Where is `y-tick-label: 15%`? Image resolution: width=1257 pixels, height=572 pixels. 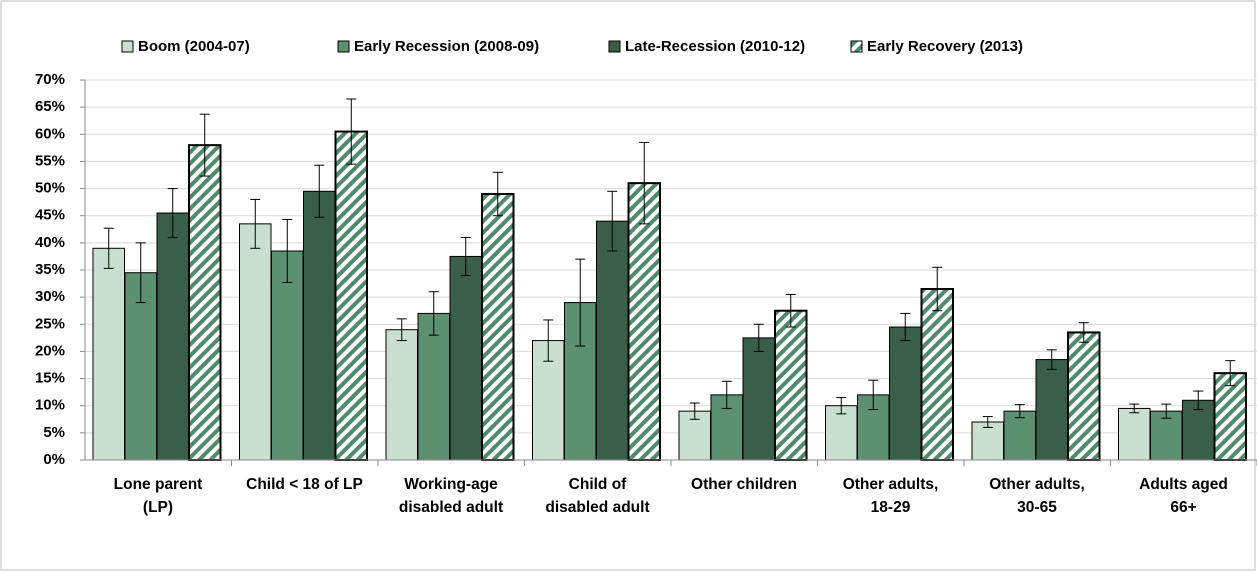
y-tick-label: 15% is located at coordinates (50, 378).